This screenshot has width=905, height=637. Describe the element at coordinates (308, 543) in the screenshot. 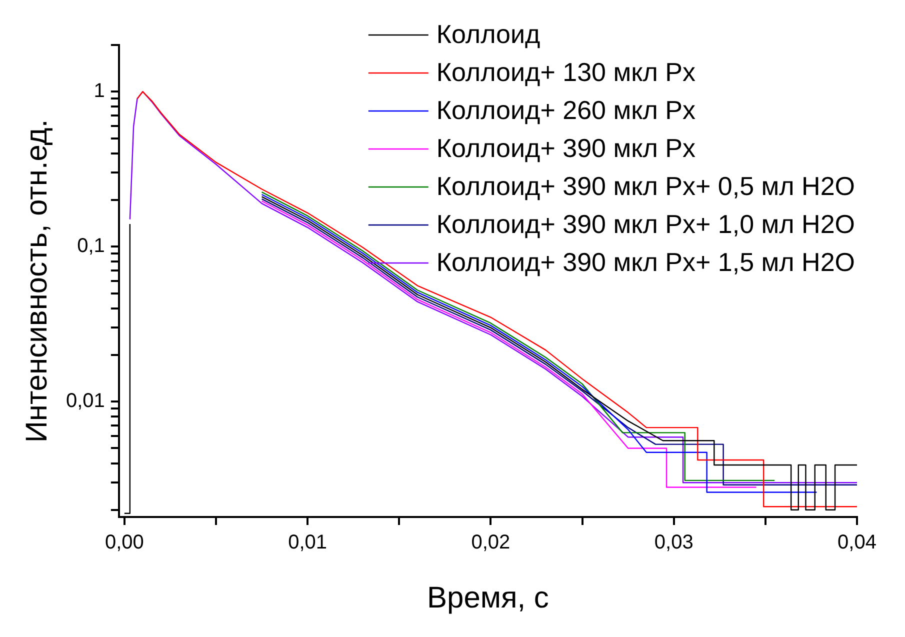

I see `x-tick-label: 0,01` at that location.